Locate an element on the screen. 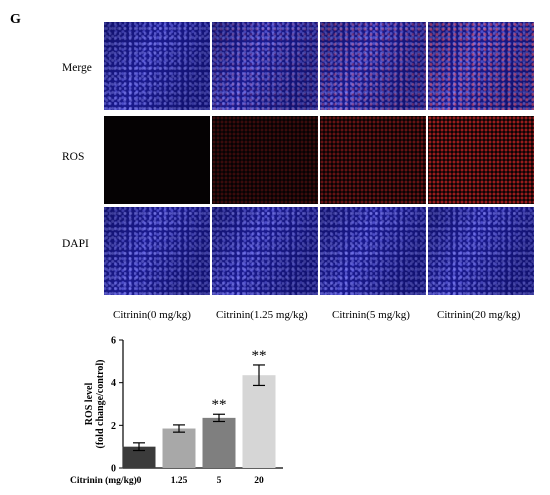 The width and height of the screenshot is (550, 495). x-tick-label: 20 is located at coordinates (259, 481).